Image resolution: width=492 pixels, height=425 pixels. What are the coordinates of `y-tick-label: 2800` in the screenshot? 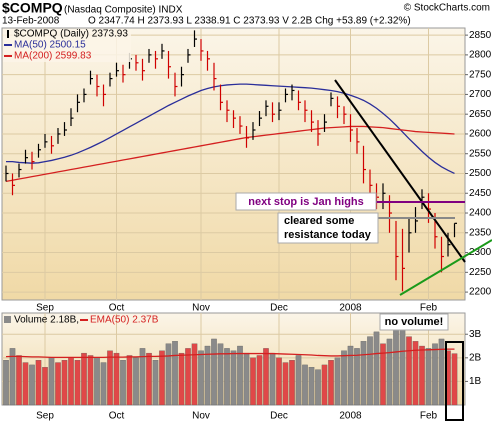 It's located at (480, 55).